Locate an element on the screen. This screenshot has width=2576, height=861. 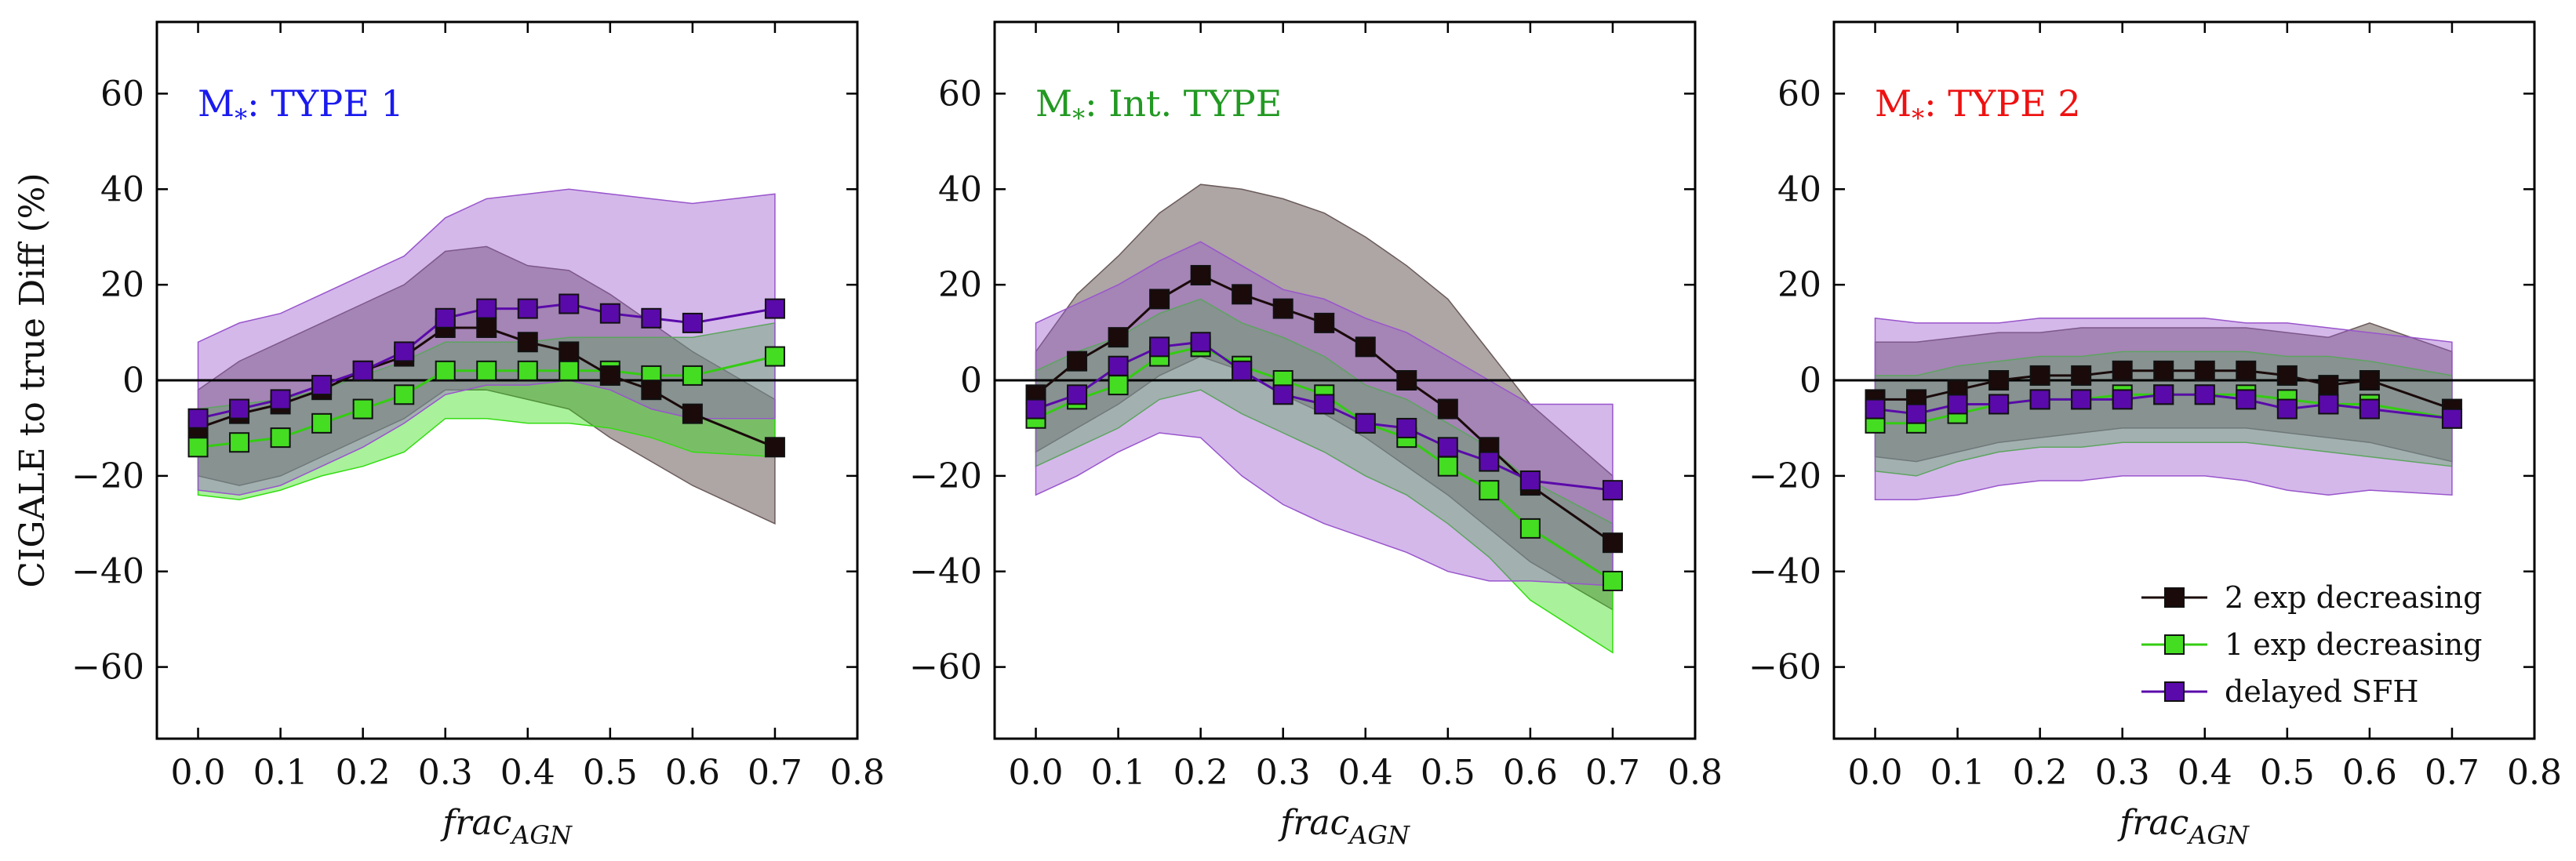
x-tick-label: 0.6 is located at coordinates (1530, 773).